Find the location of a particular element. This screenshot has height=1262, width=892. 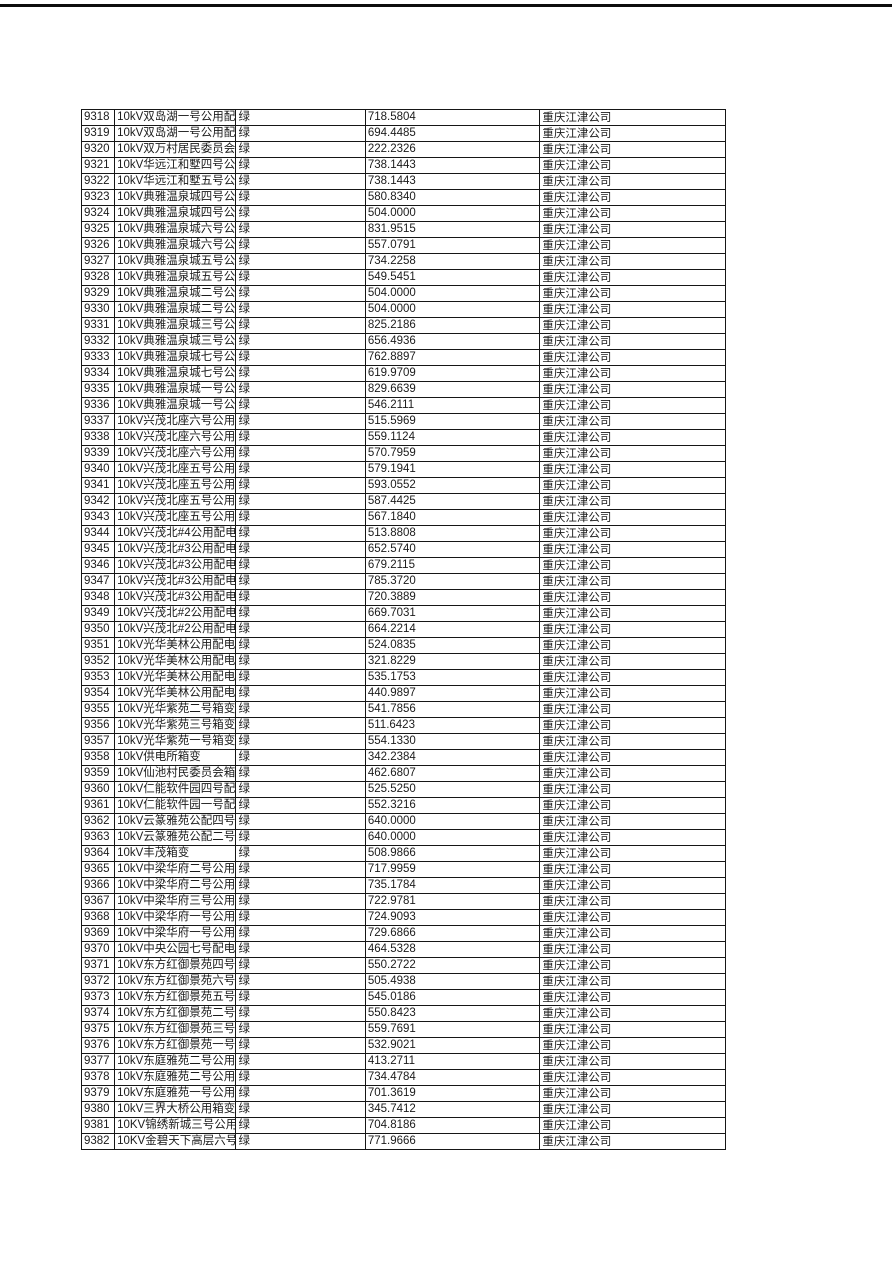

cell-row-id: 9380 is located at coordinates (98, 1109).